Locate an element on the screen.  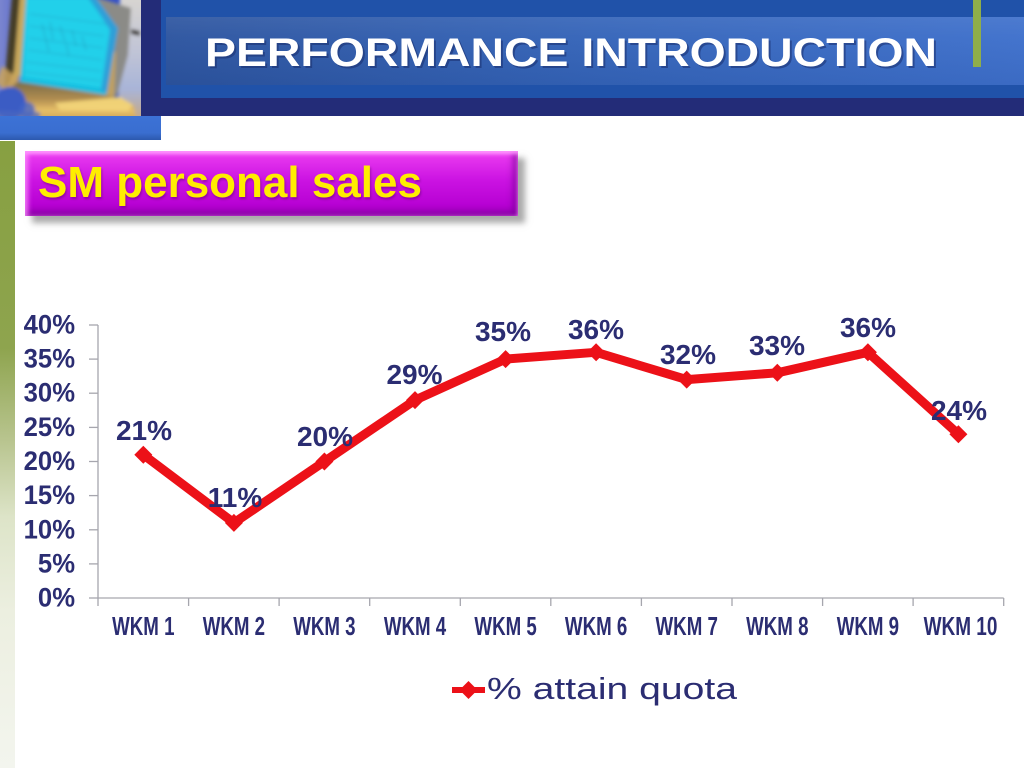
svg-text: 10% is located at coordinates (49, 529).